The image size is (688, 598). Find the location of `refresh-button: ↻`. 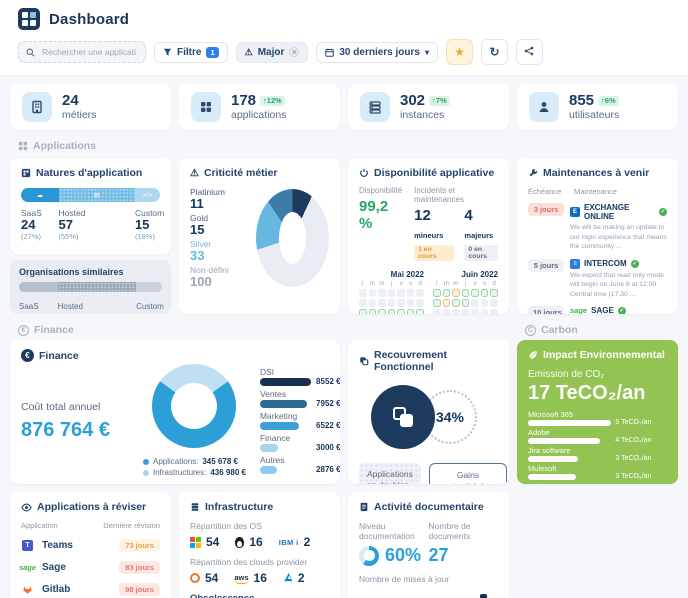

refresh-button: ↻ is located at coordinates (494, 52).